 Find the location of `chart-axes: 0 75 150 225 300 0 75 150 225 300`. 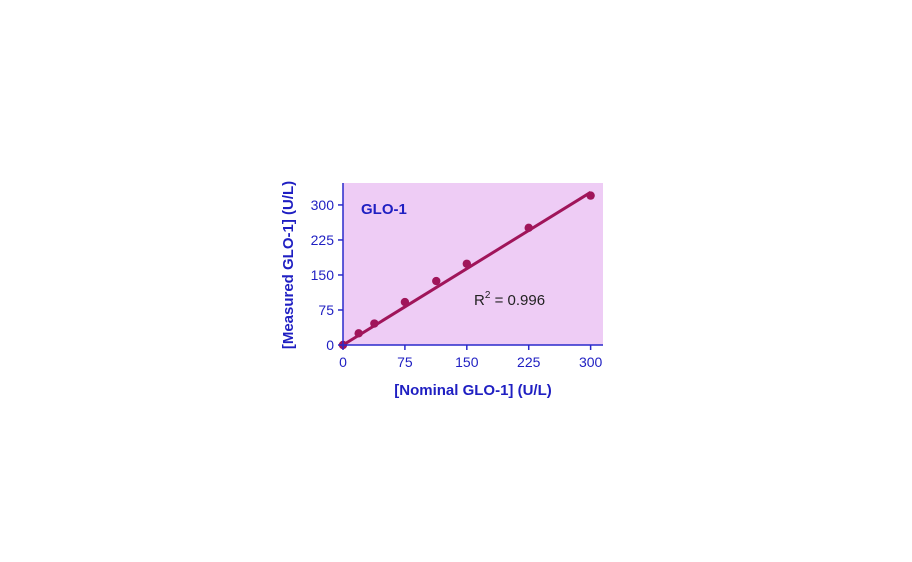

chart-axes: 0 75 150 225 300 0 75 150 225 300 is located at coordinates (457, 276).